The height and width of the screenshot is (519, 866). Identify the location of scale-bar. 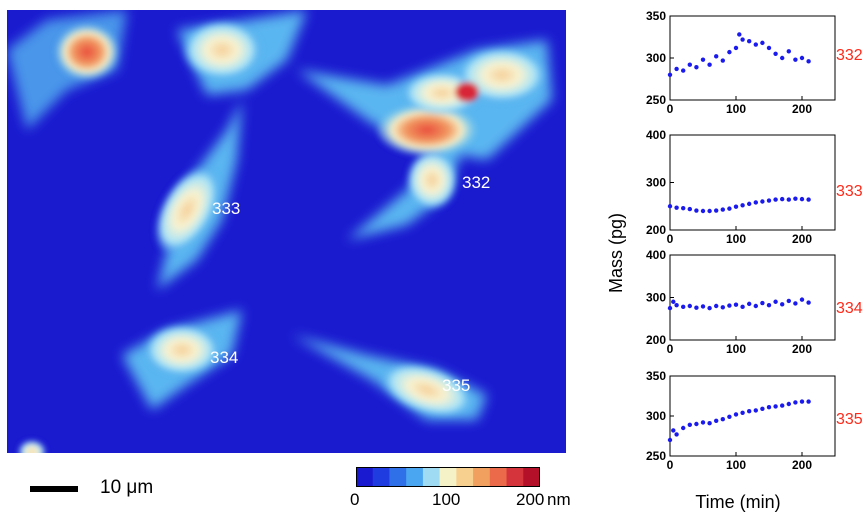
(54, 489).